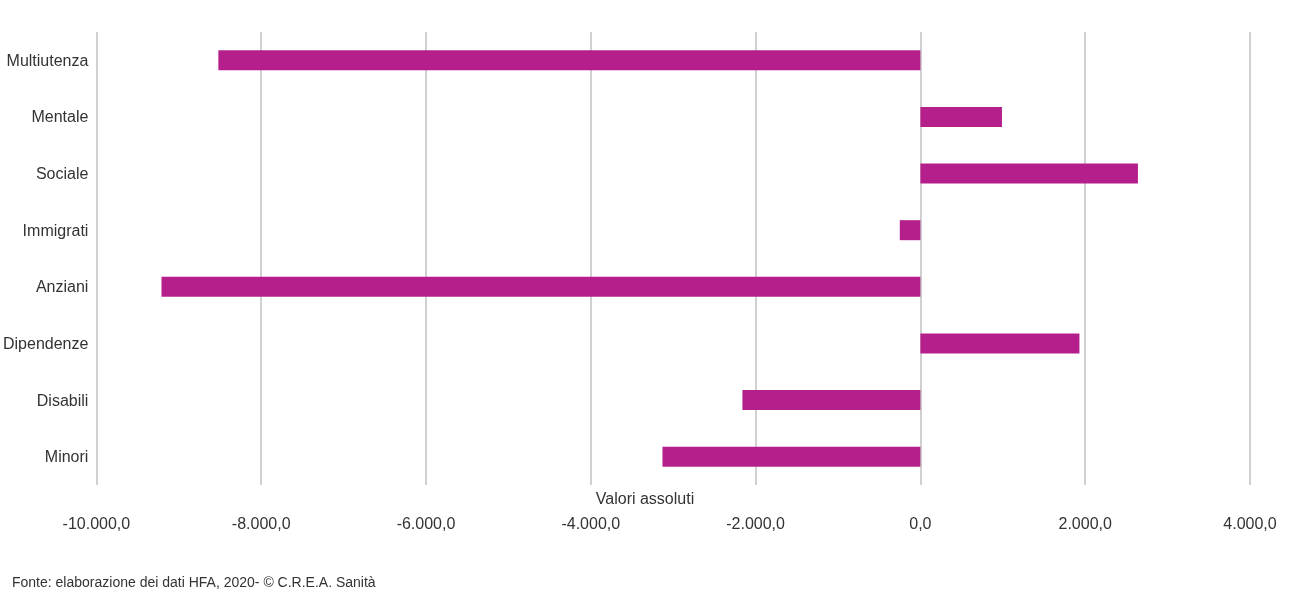 The image size is (1290, 597). What do you see at coordinates (47, 60) in the screenshot?
I see `y-tick-label: Multiutenza` at bounding box center [47, 60].